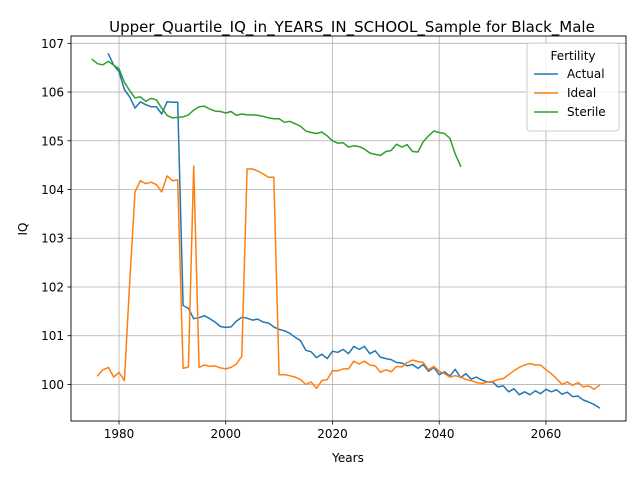 The height and width of the screenshot is (480, 640). What do you see at coordinates (119, 434) in the screenshot?
I see `x-tick-label: 1980` at bounding box center [119, 434].